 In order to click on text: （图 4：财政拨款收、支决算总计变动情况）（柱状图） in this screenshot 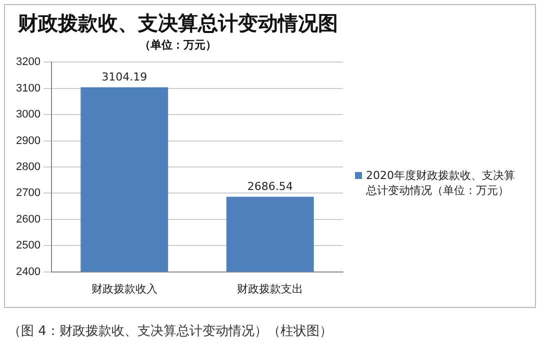, I will do `click(170, 331)`.